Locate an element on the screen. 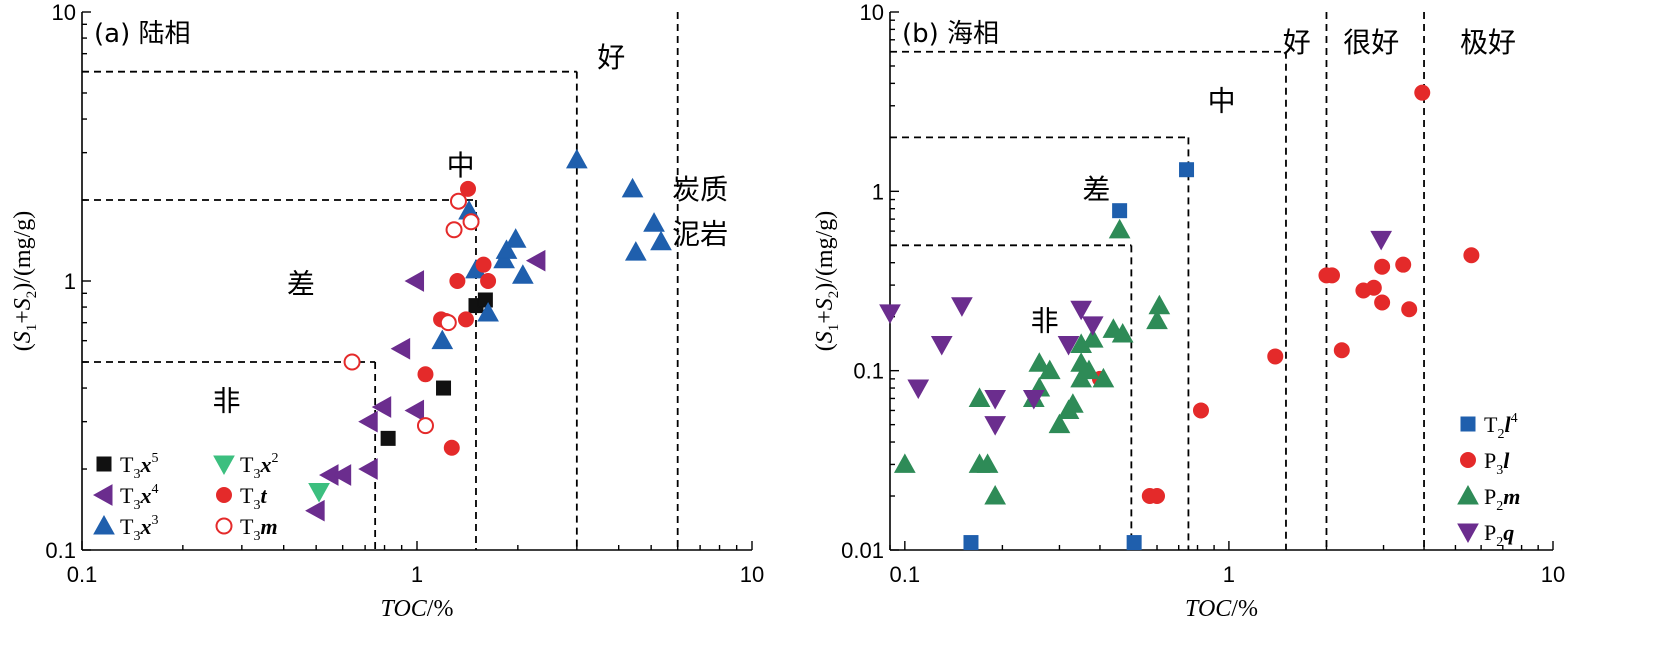 Image resolution: width=1668 pixels, height=656 pixels. legend-marker-P2m is located at coordinates (1468, 494).